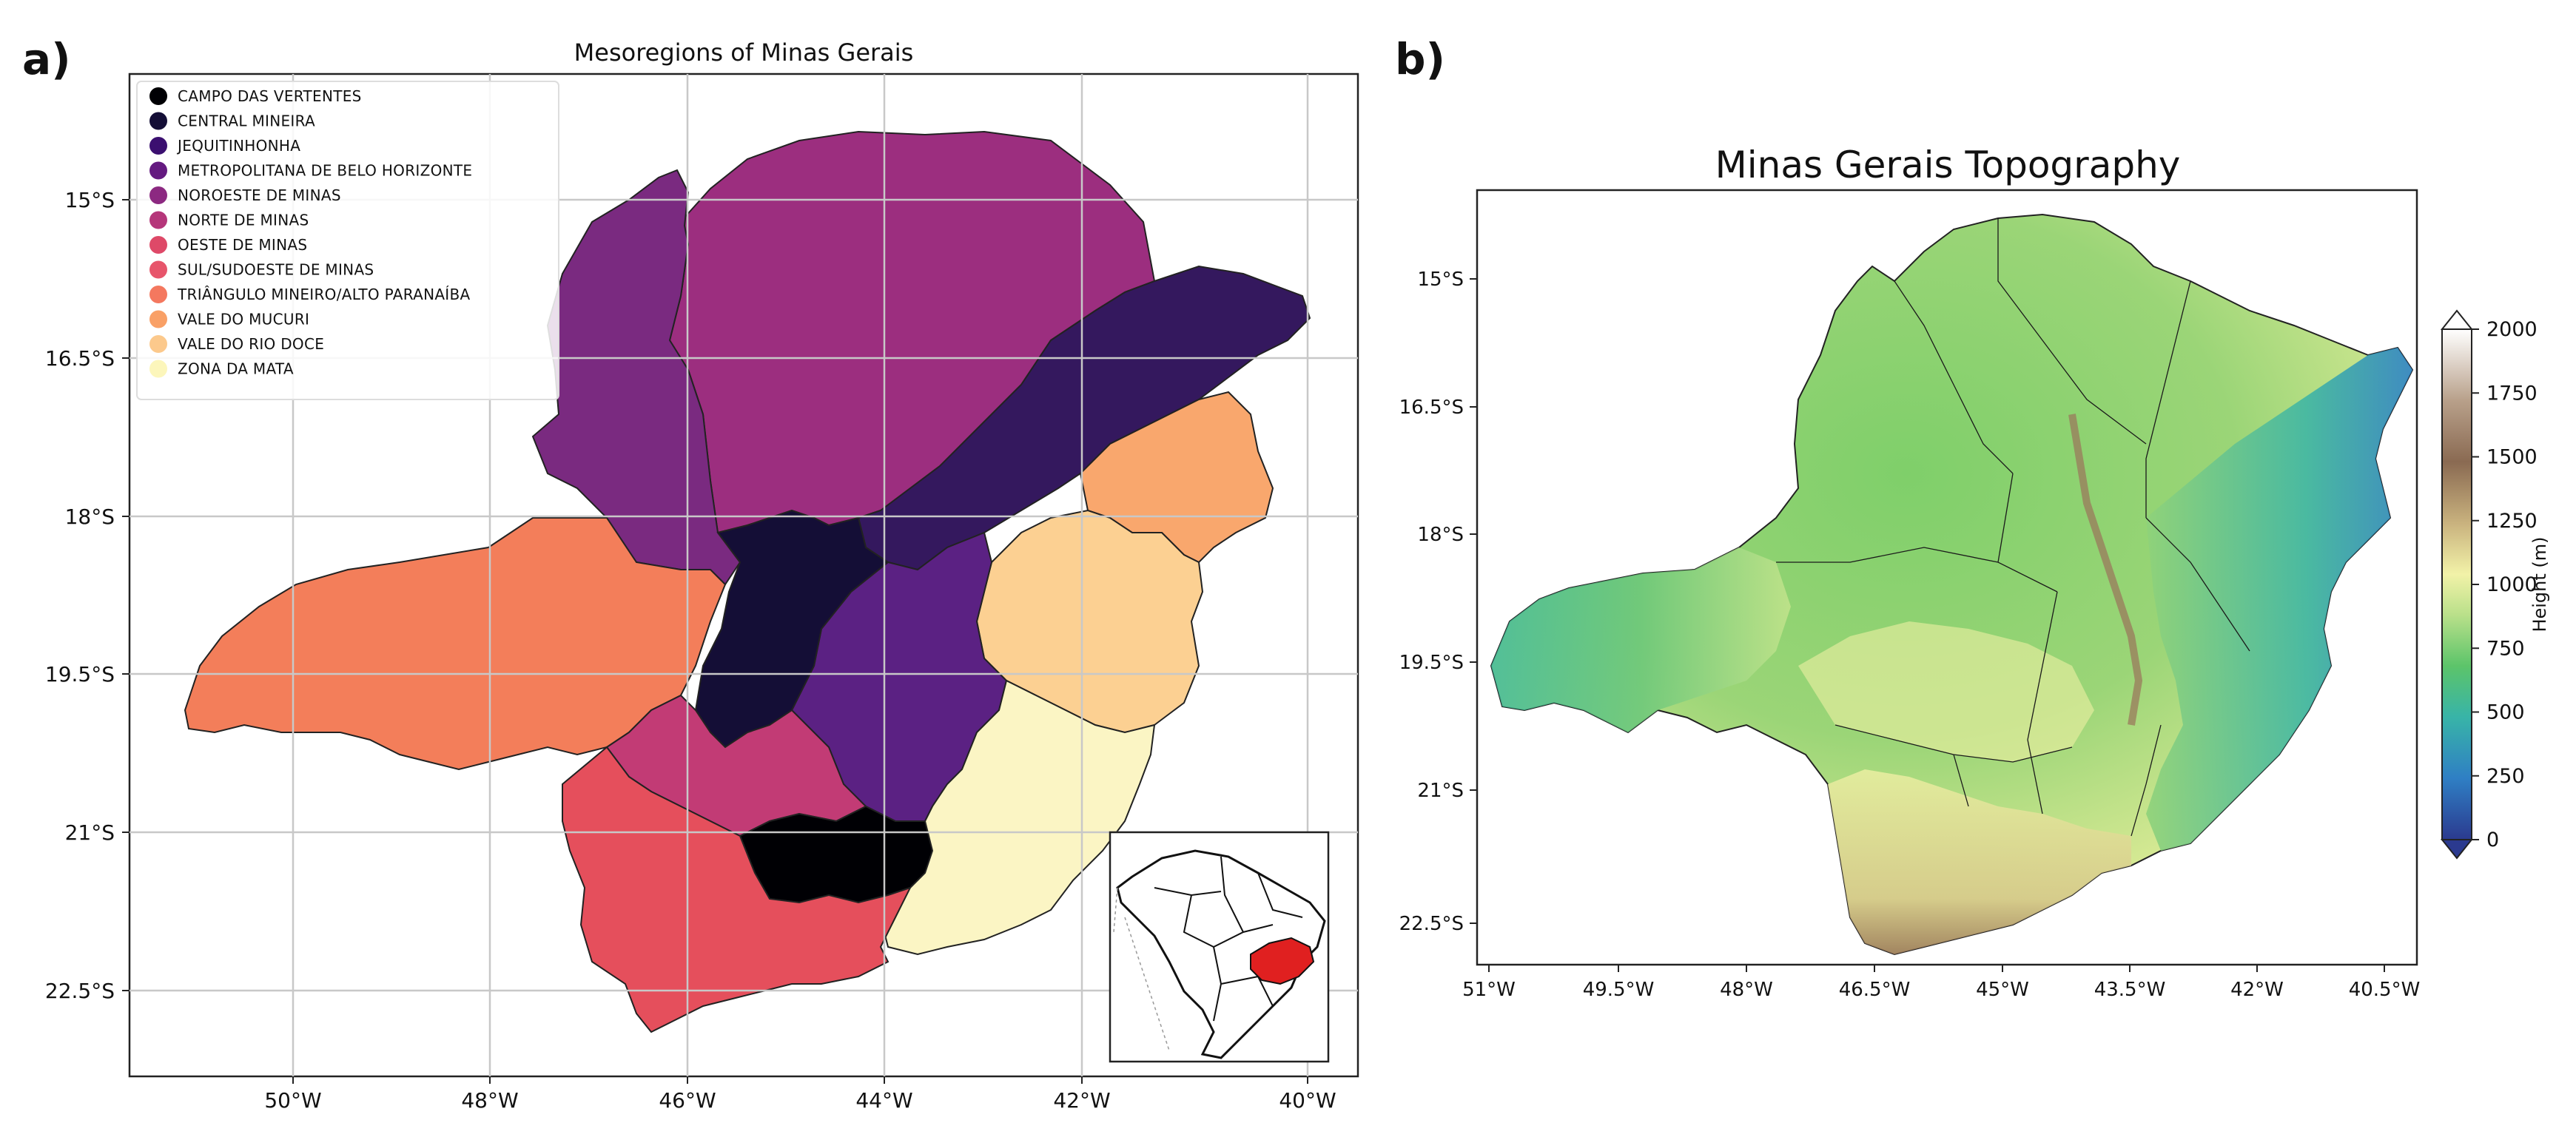 This screenshot has width=2576, height=1140. What do you see at coordinates (2457, 319) in the screenshot?
I see `colorbar-extend-top` at bounding box center [2457, 319].